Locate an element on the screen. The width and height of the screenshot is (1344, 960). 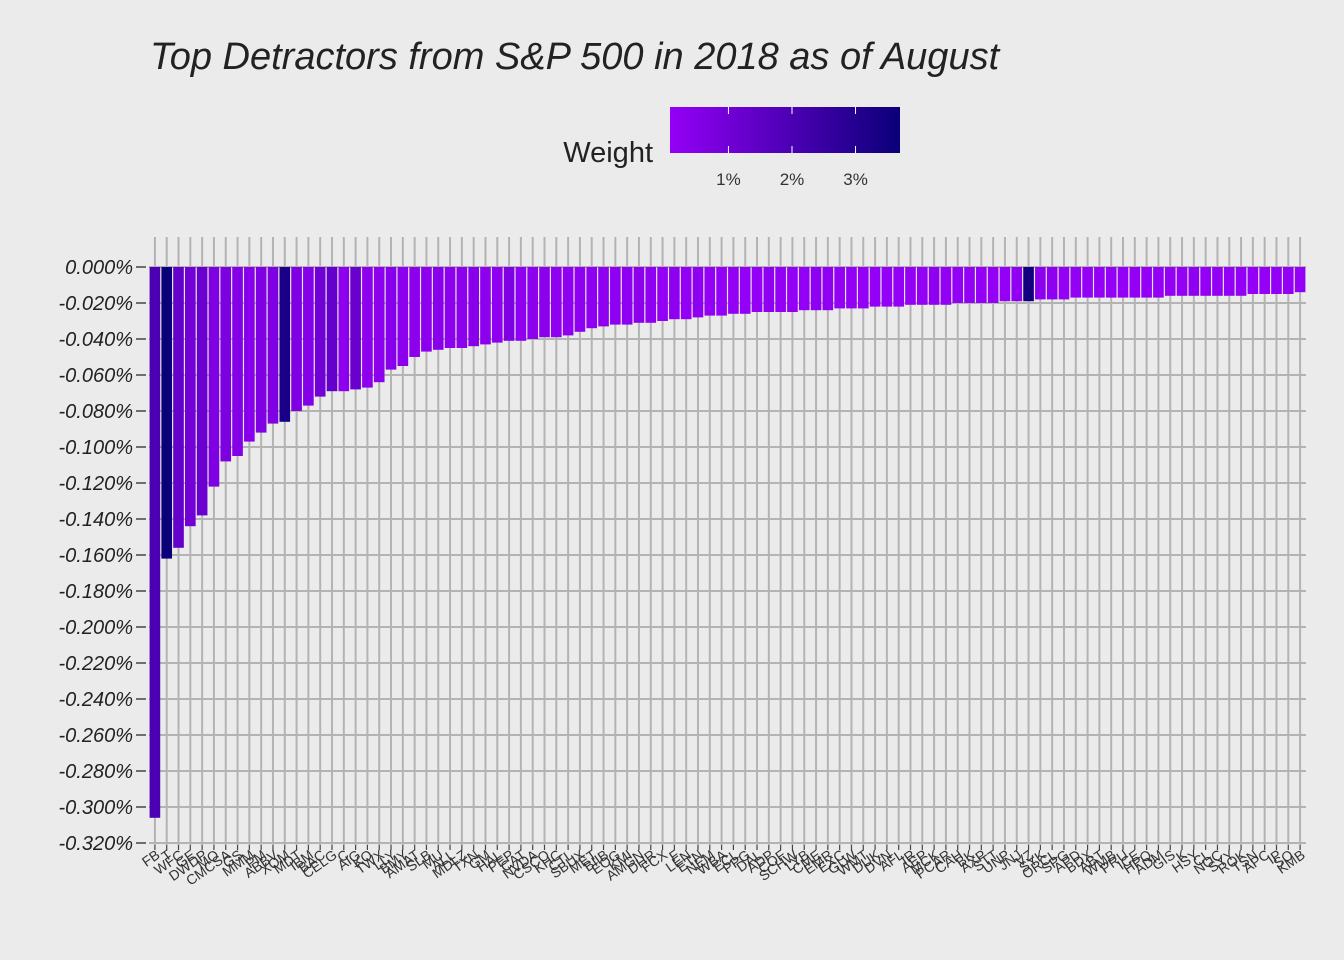
bar-fb is located at coordinates (155, 542).